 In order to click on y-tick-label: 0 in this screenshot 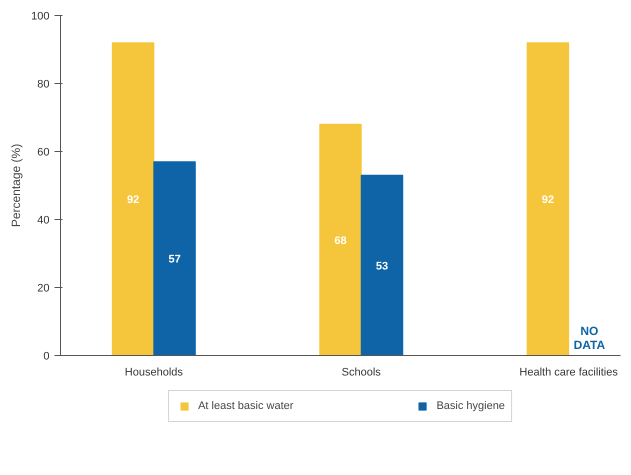, I will do `click(46, 356)`.